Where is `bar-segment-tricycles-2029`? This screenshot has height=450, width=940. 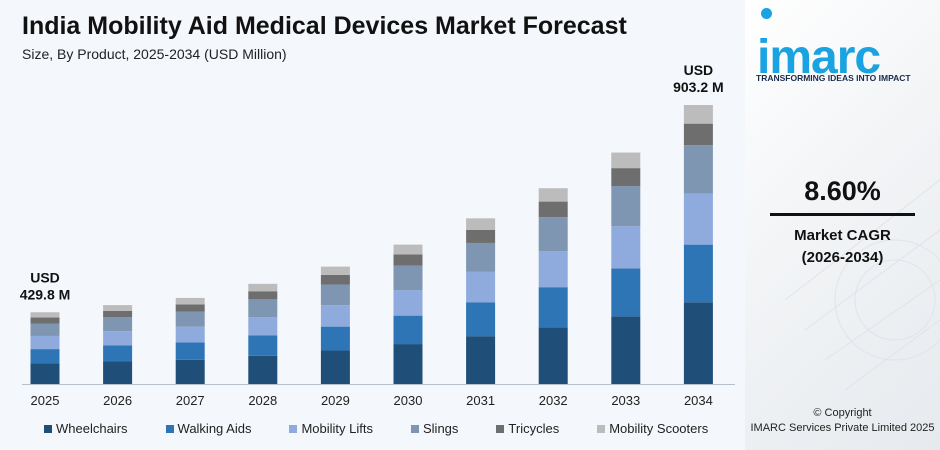
bar-segment-tricycles-2029 is located at coordinates (335, 279).